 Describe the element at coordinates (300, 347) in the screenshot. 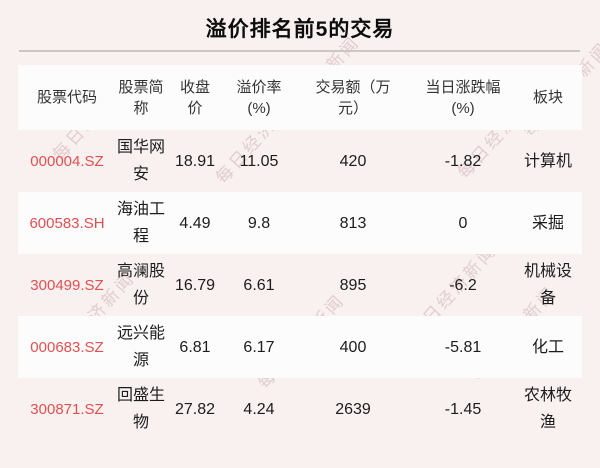

I see `table-row: 000683.SZ 远兴能源 6.81 6.17 400 -5.81 化工` at that location.